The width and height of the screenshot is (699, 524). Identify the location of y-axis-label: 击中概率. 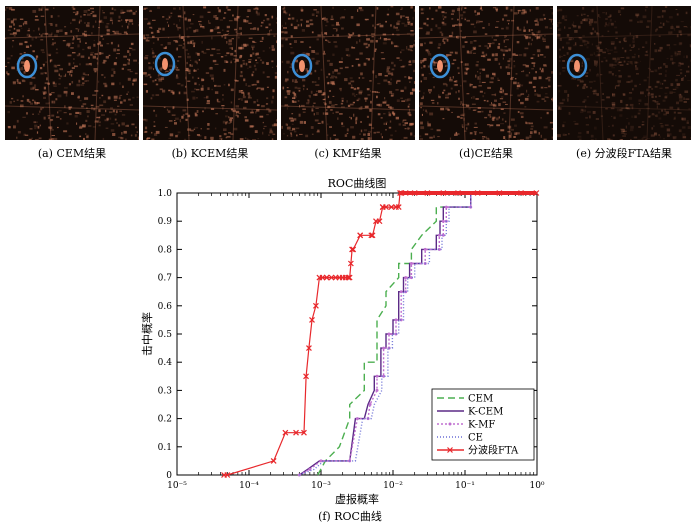
(147, 334).